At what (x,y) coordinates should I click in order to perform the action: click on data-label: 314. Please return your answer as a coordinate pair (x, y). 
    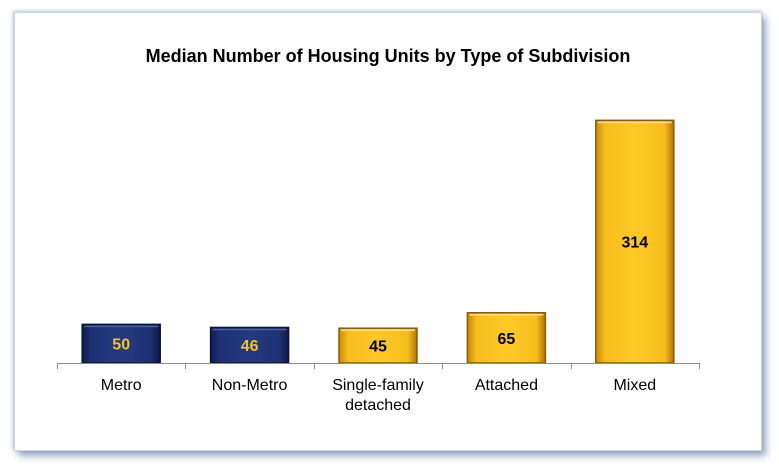
    Looking at the image, I should click on (634, 243).